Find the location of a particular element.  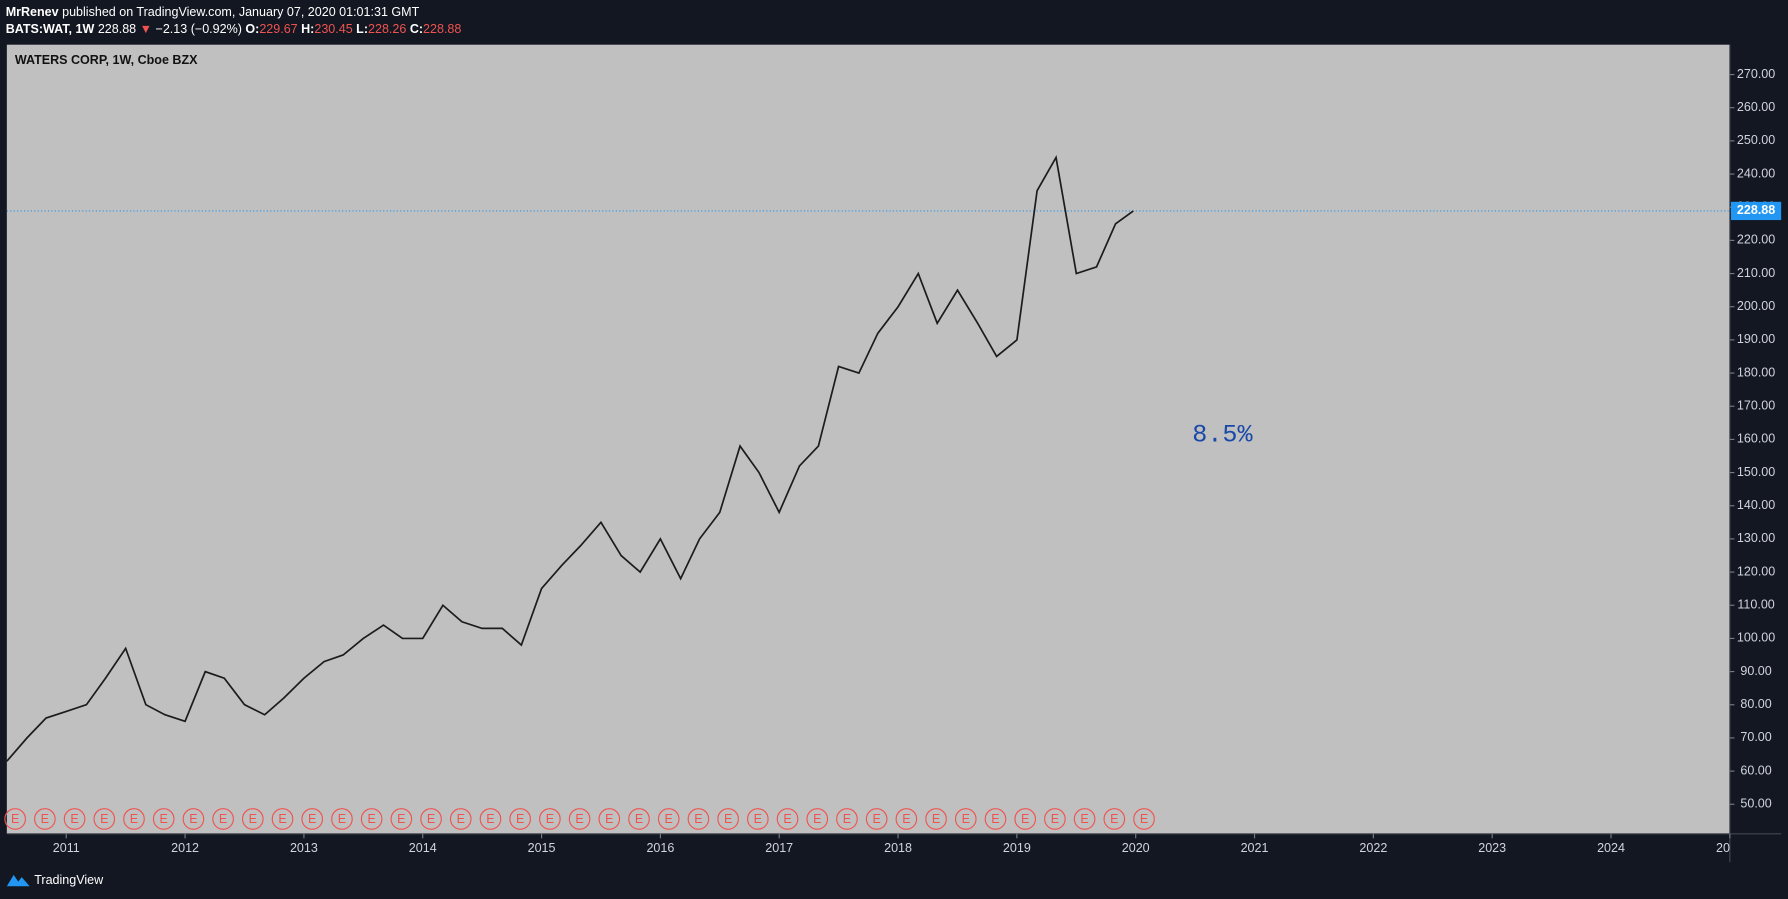

y-tick-label: 270.00 is located at coordinates (1756, 74).